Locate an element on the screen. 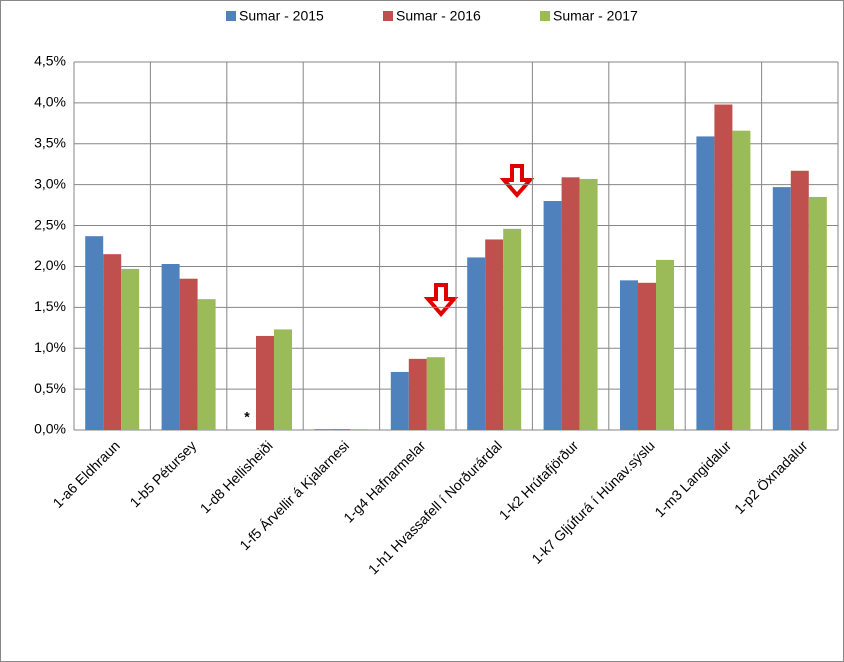 Image resolution: width=844 pixels, height=662 pixels. legend-label: Sumar - 2016 is located at coordinates (438, 16).